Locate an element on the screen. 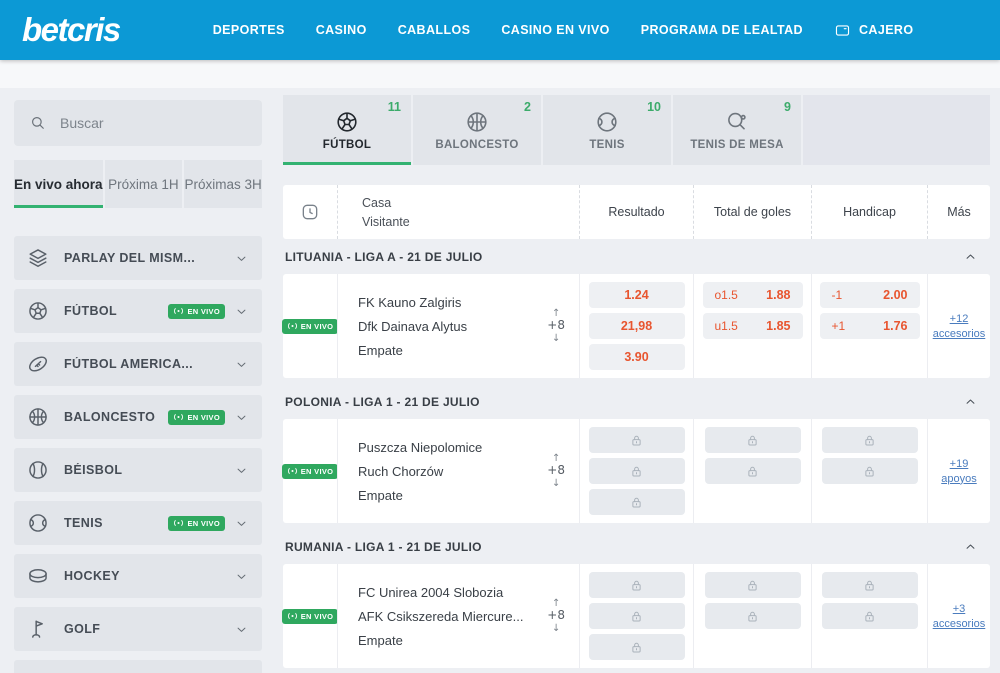 This screenshot has width=1000, height=673. sport-tab-baloncesto: 2 BALONCESTO is located at coordinates (477, 130).